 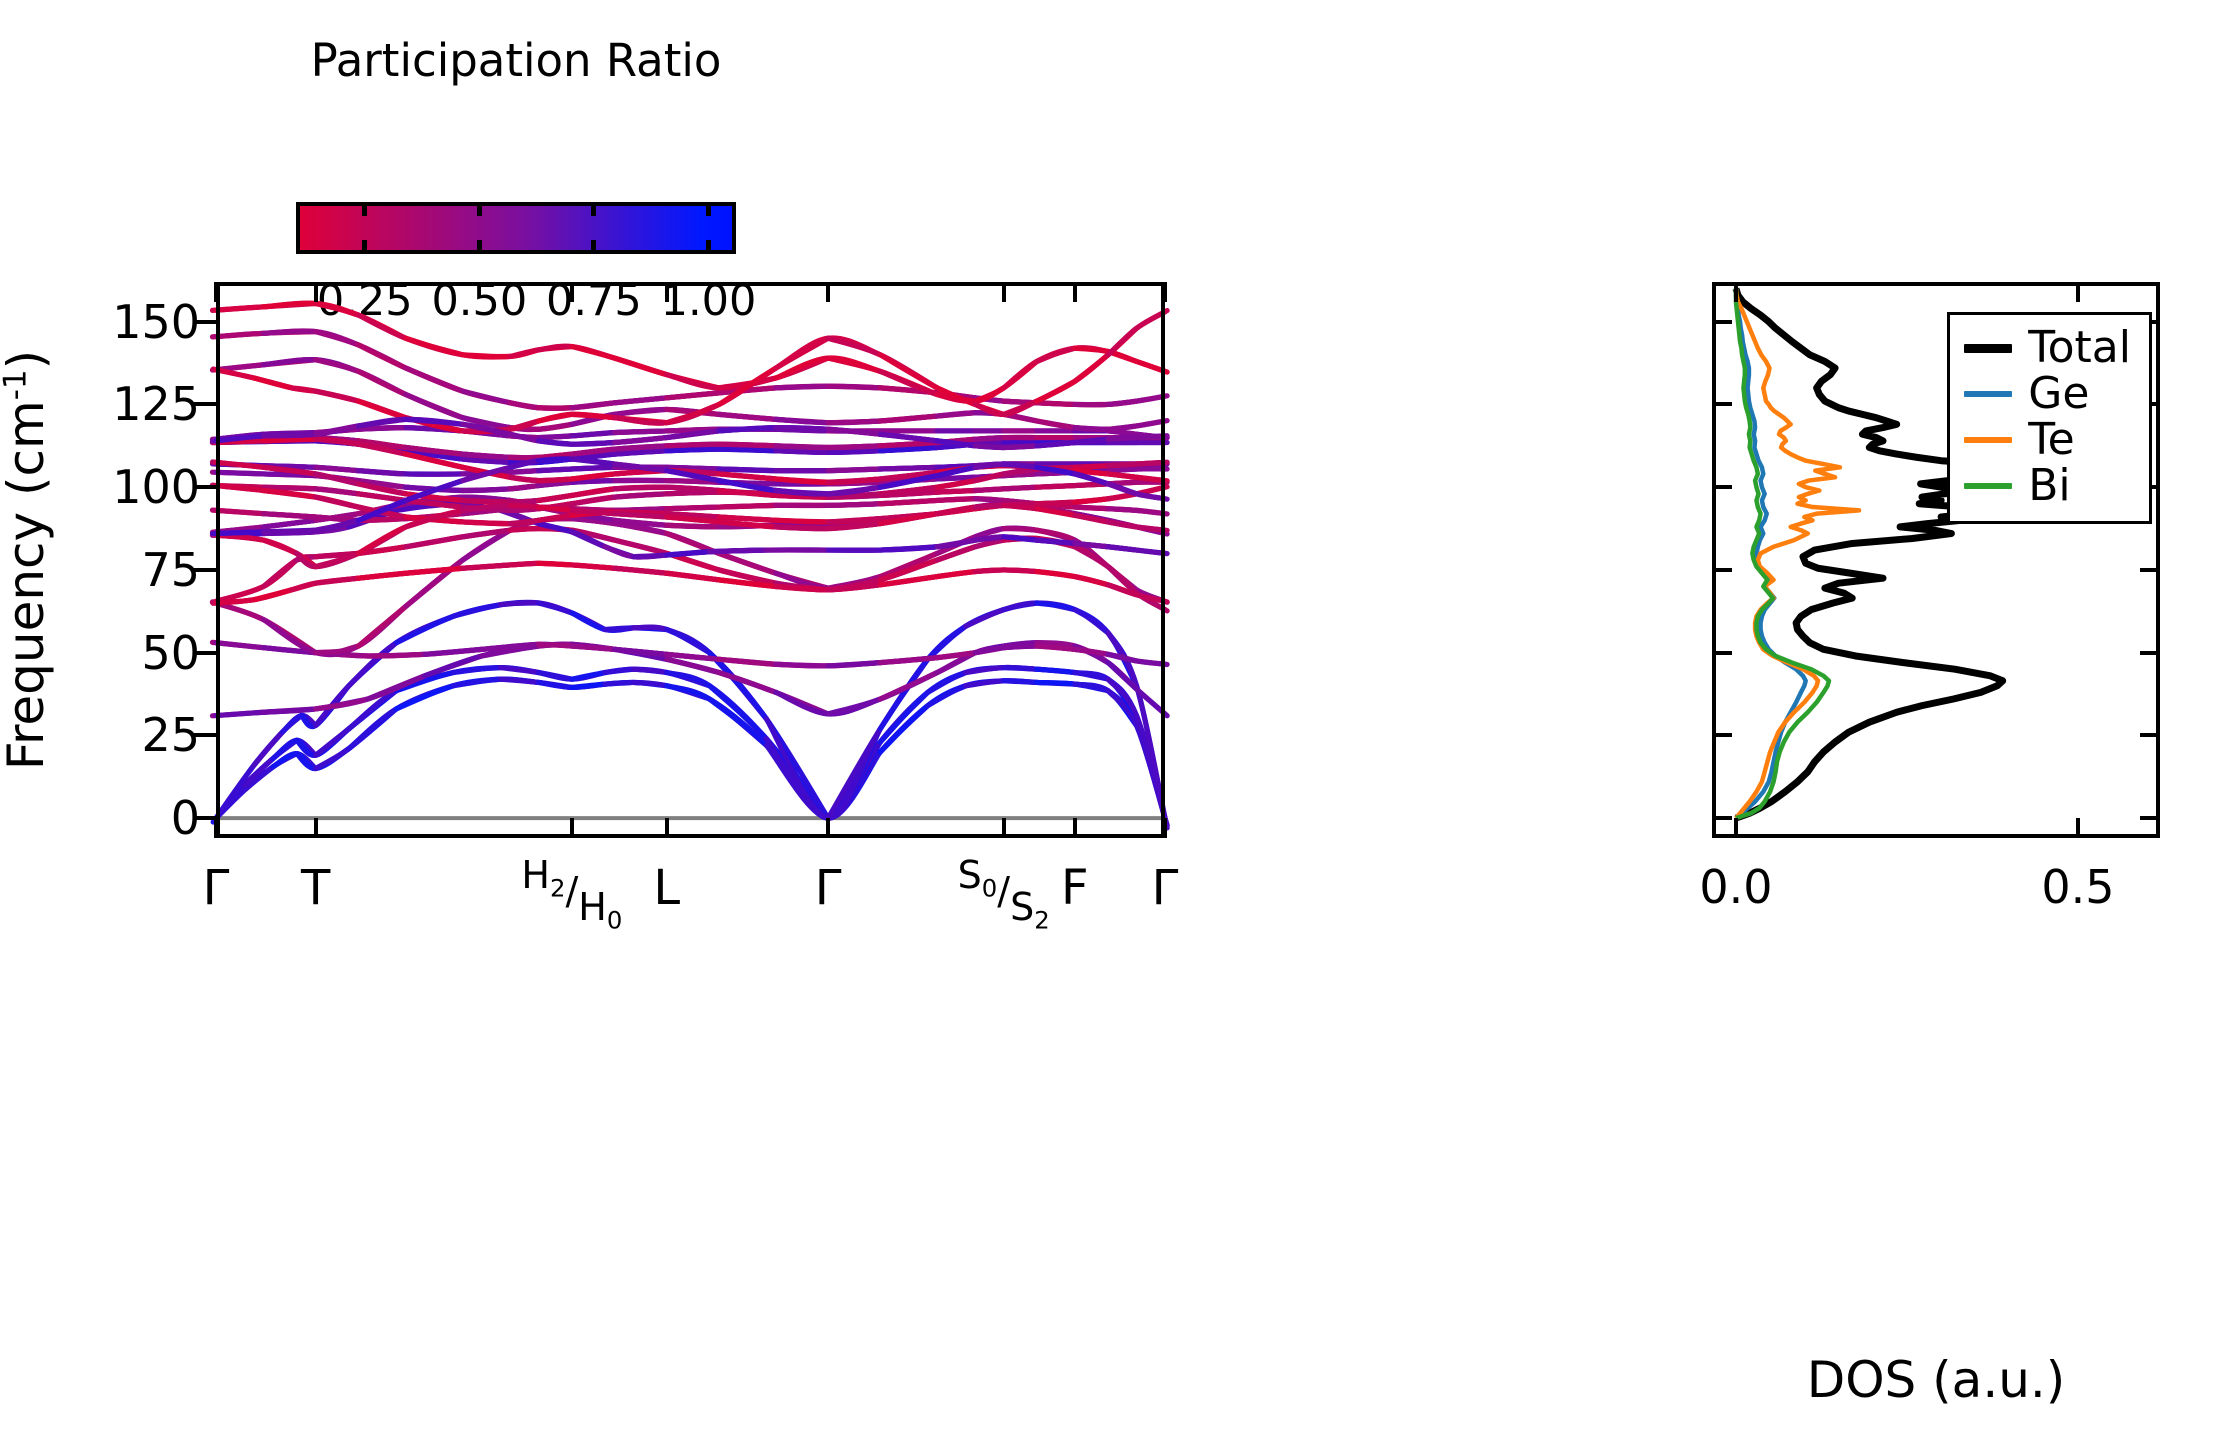 I want to click on legend-label: Ge, so click(x=2059, y=393).